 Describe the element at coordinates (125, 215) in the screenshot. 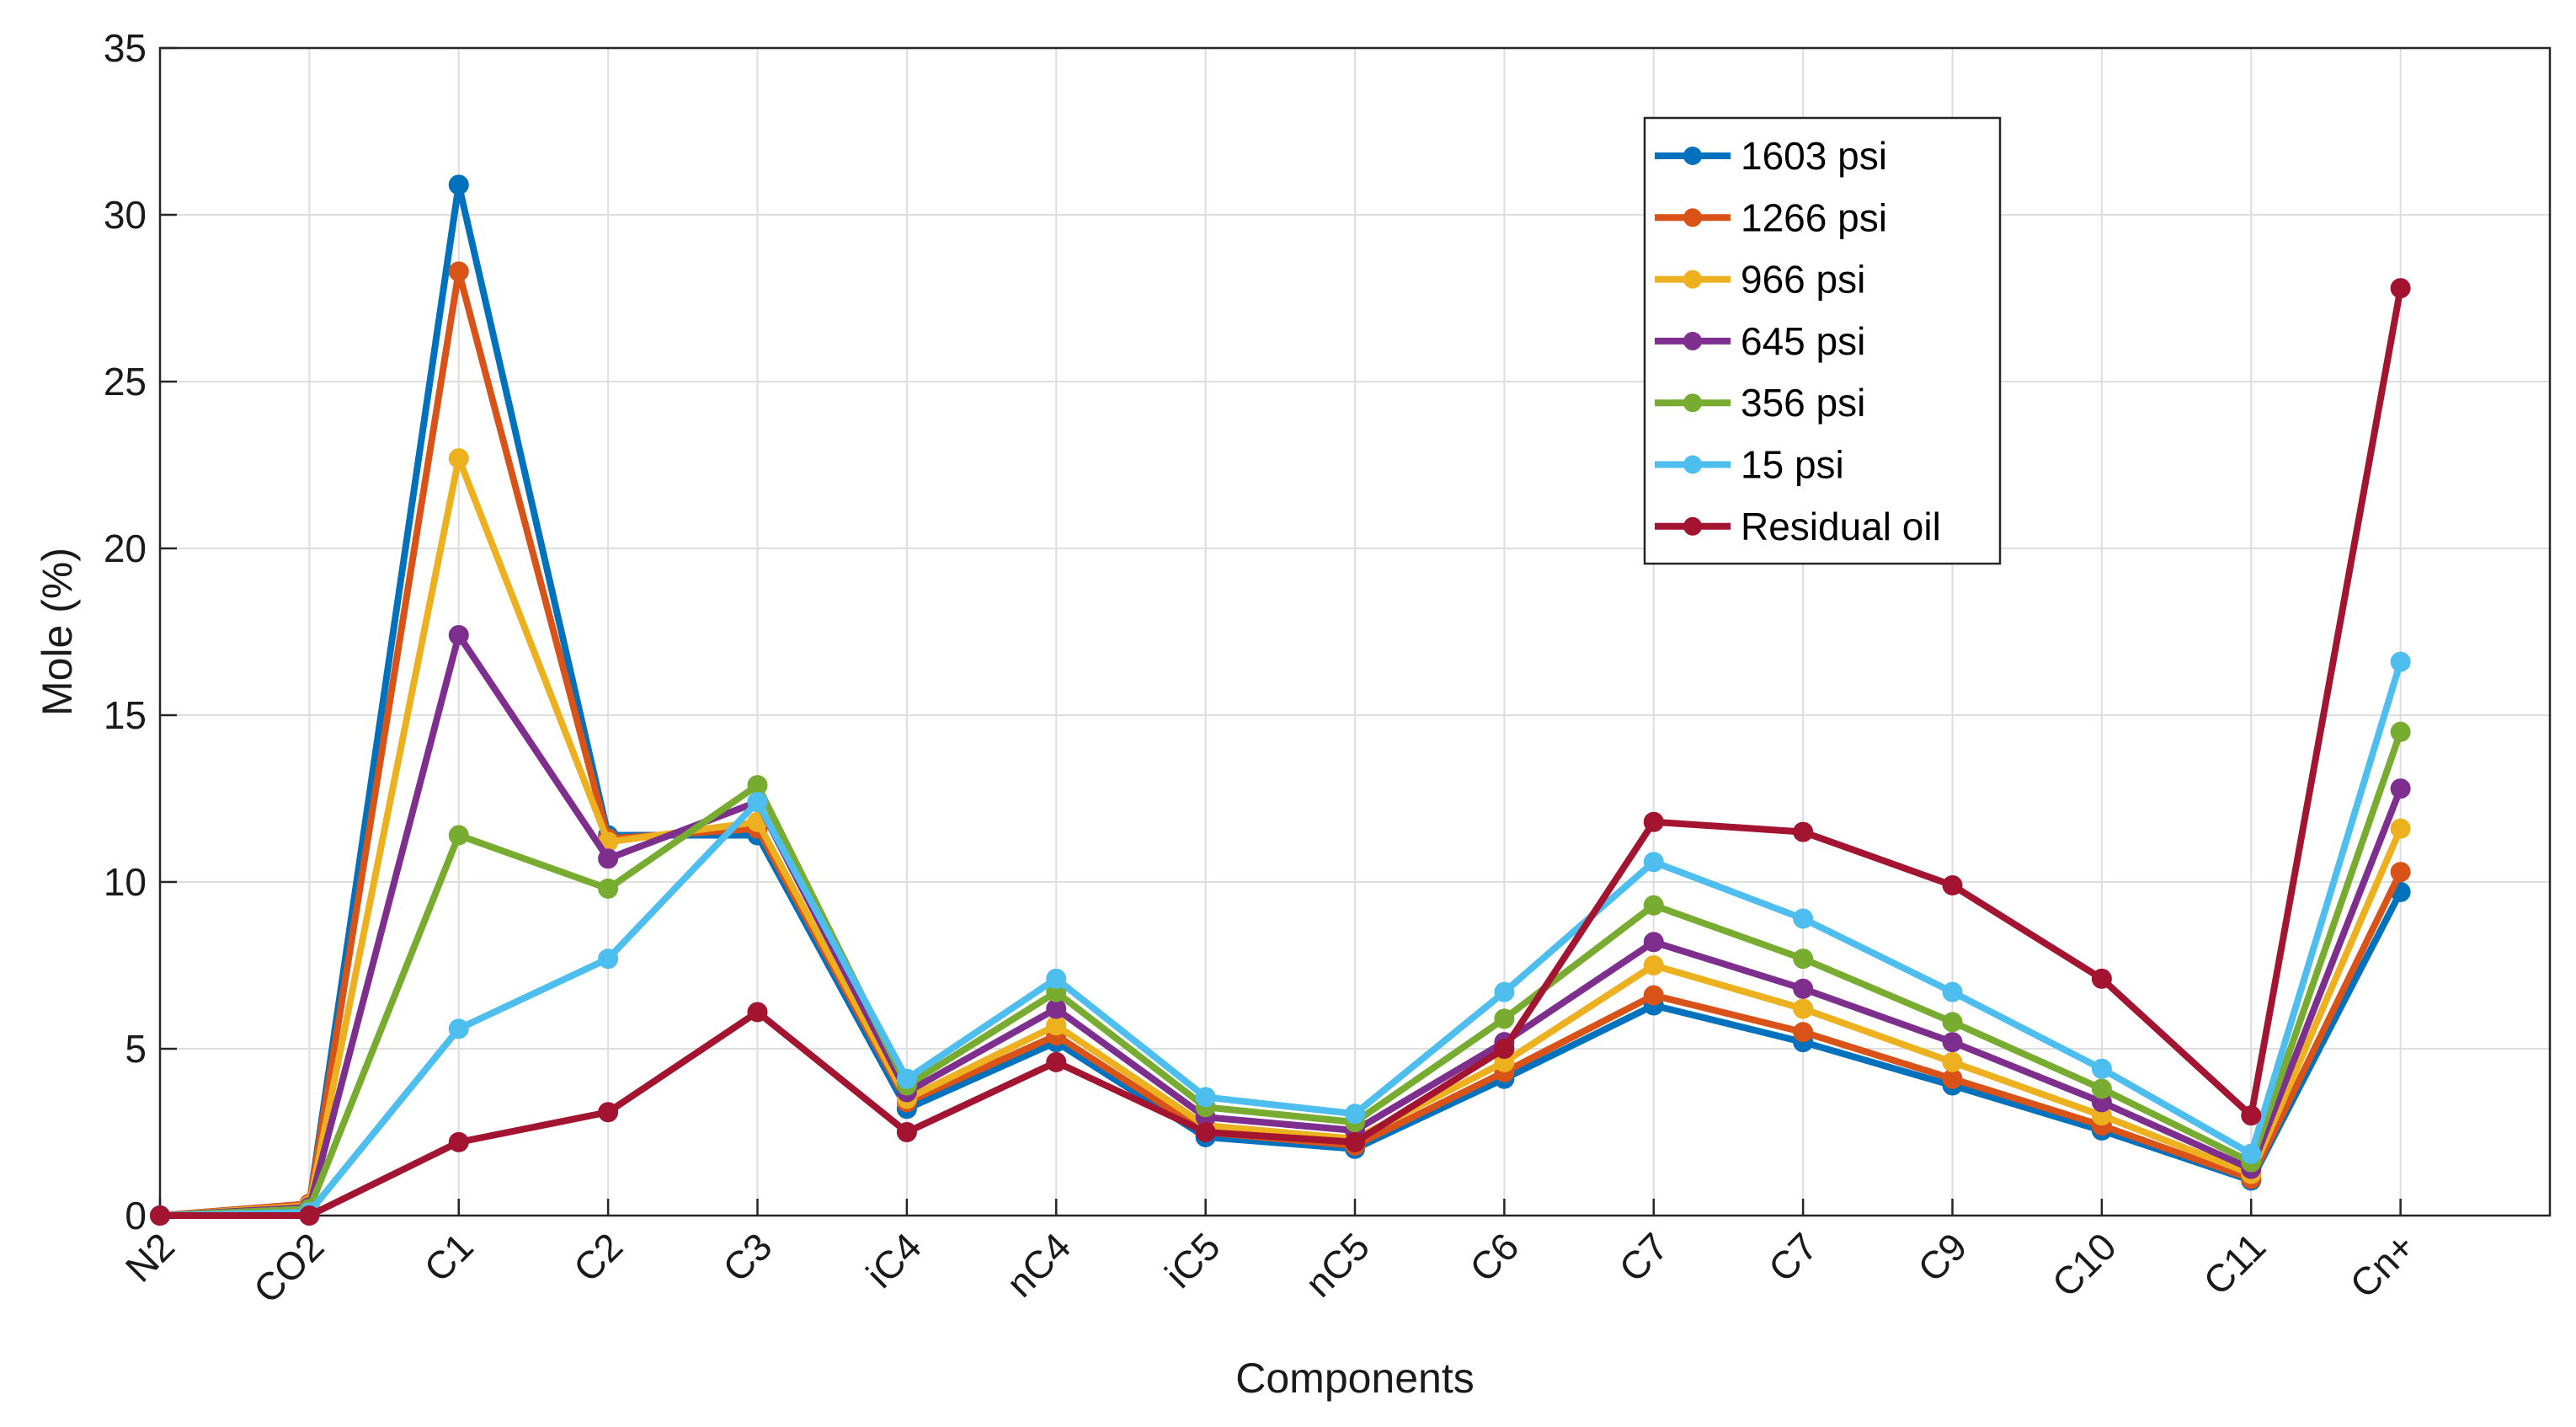

I see `y-tick-label-6: 30` at that location.